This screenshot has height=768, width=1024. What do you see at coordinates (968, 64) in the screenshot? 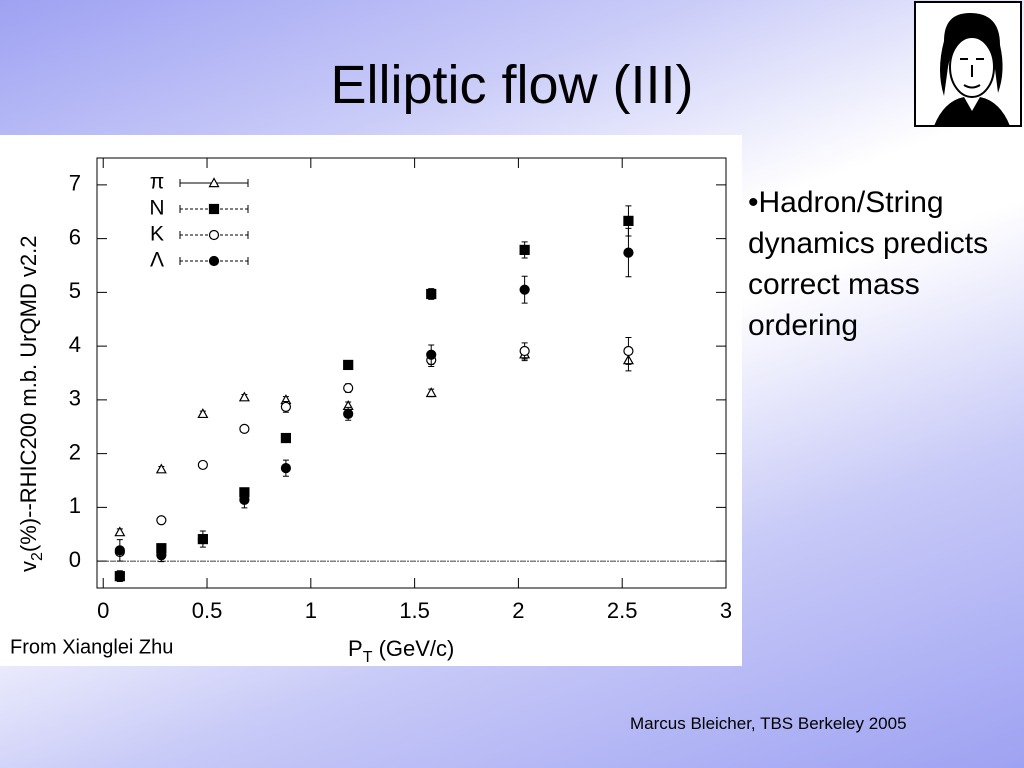
I see `portrait` at bounding box center [968, 64].